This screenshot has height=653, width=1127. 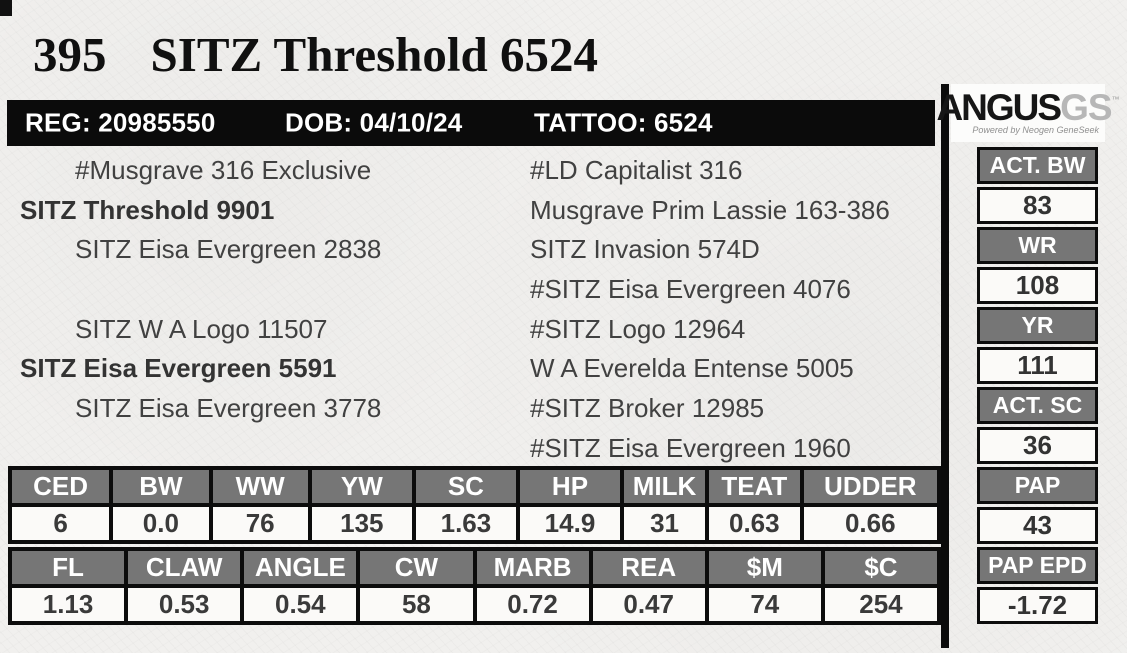 I want to click on birth-date: DOB: 04/10/24, so click(x=374, y=122).